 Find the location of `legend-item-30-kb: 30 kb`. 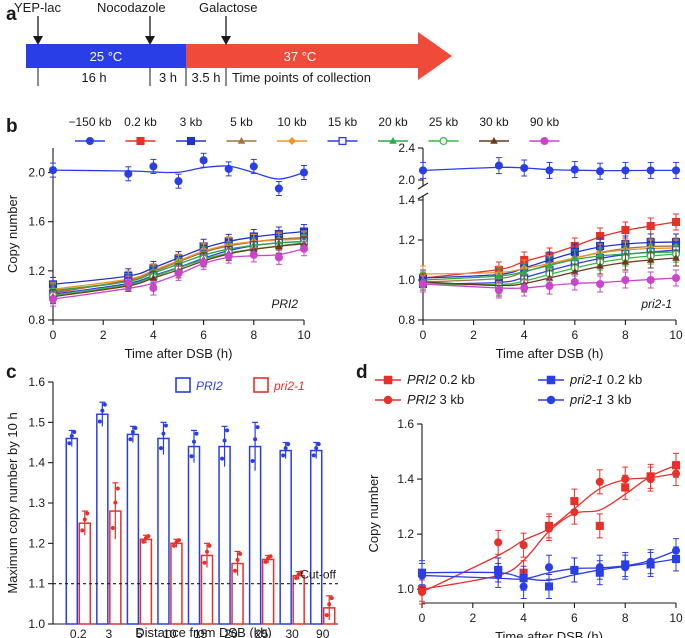

legend-item-30-kb: 30 kb is located at coordinates (494, 129).